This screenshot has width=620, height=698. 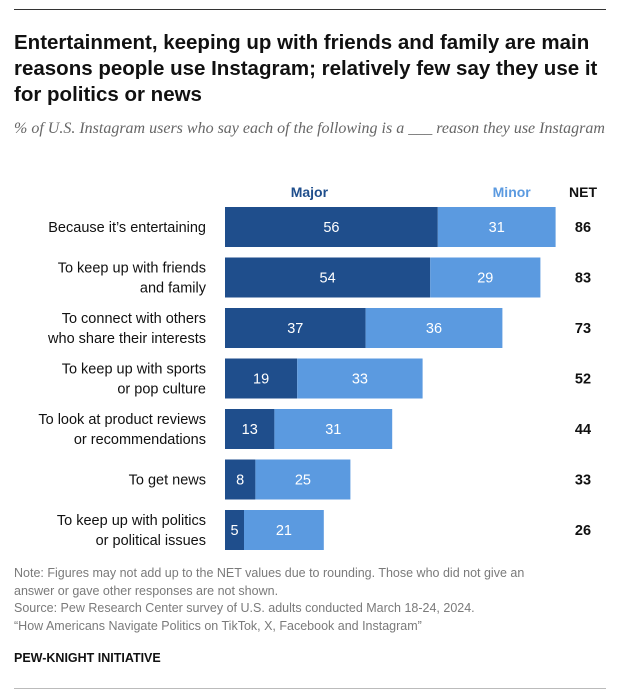 What do you see at coordinates (134, 370) in the screenshot?
I see `category-label: To keep up with sports` at bounding box center [134, 370].